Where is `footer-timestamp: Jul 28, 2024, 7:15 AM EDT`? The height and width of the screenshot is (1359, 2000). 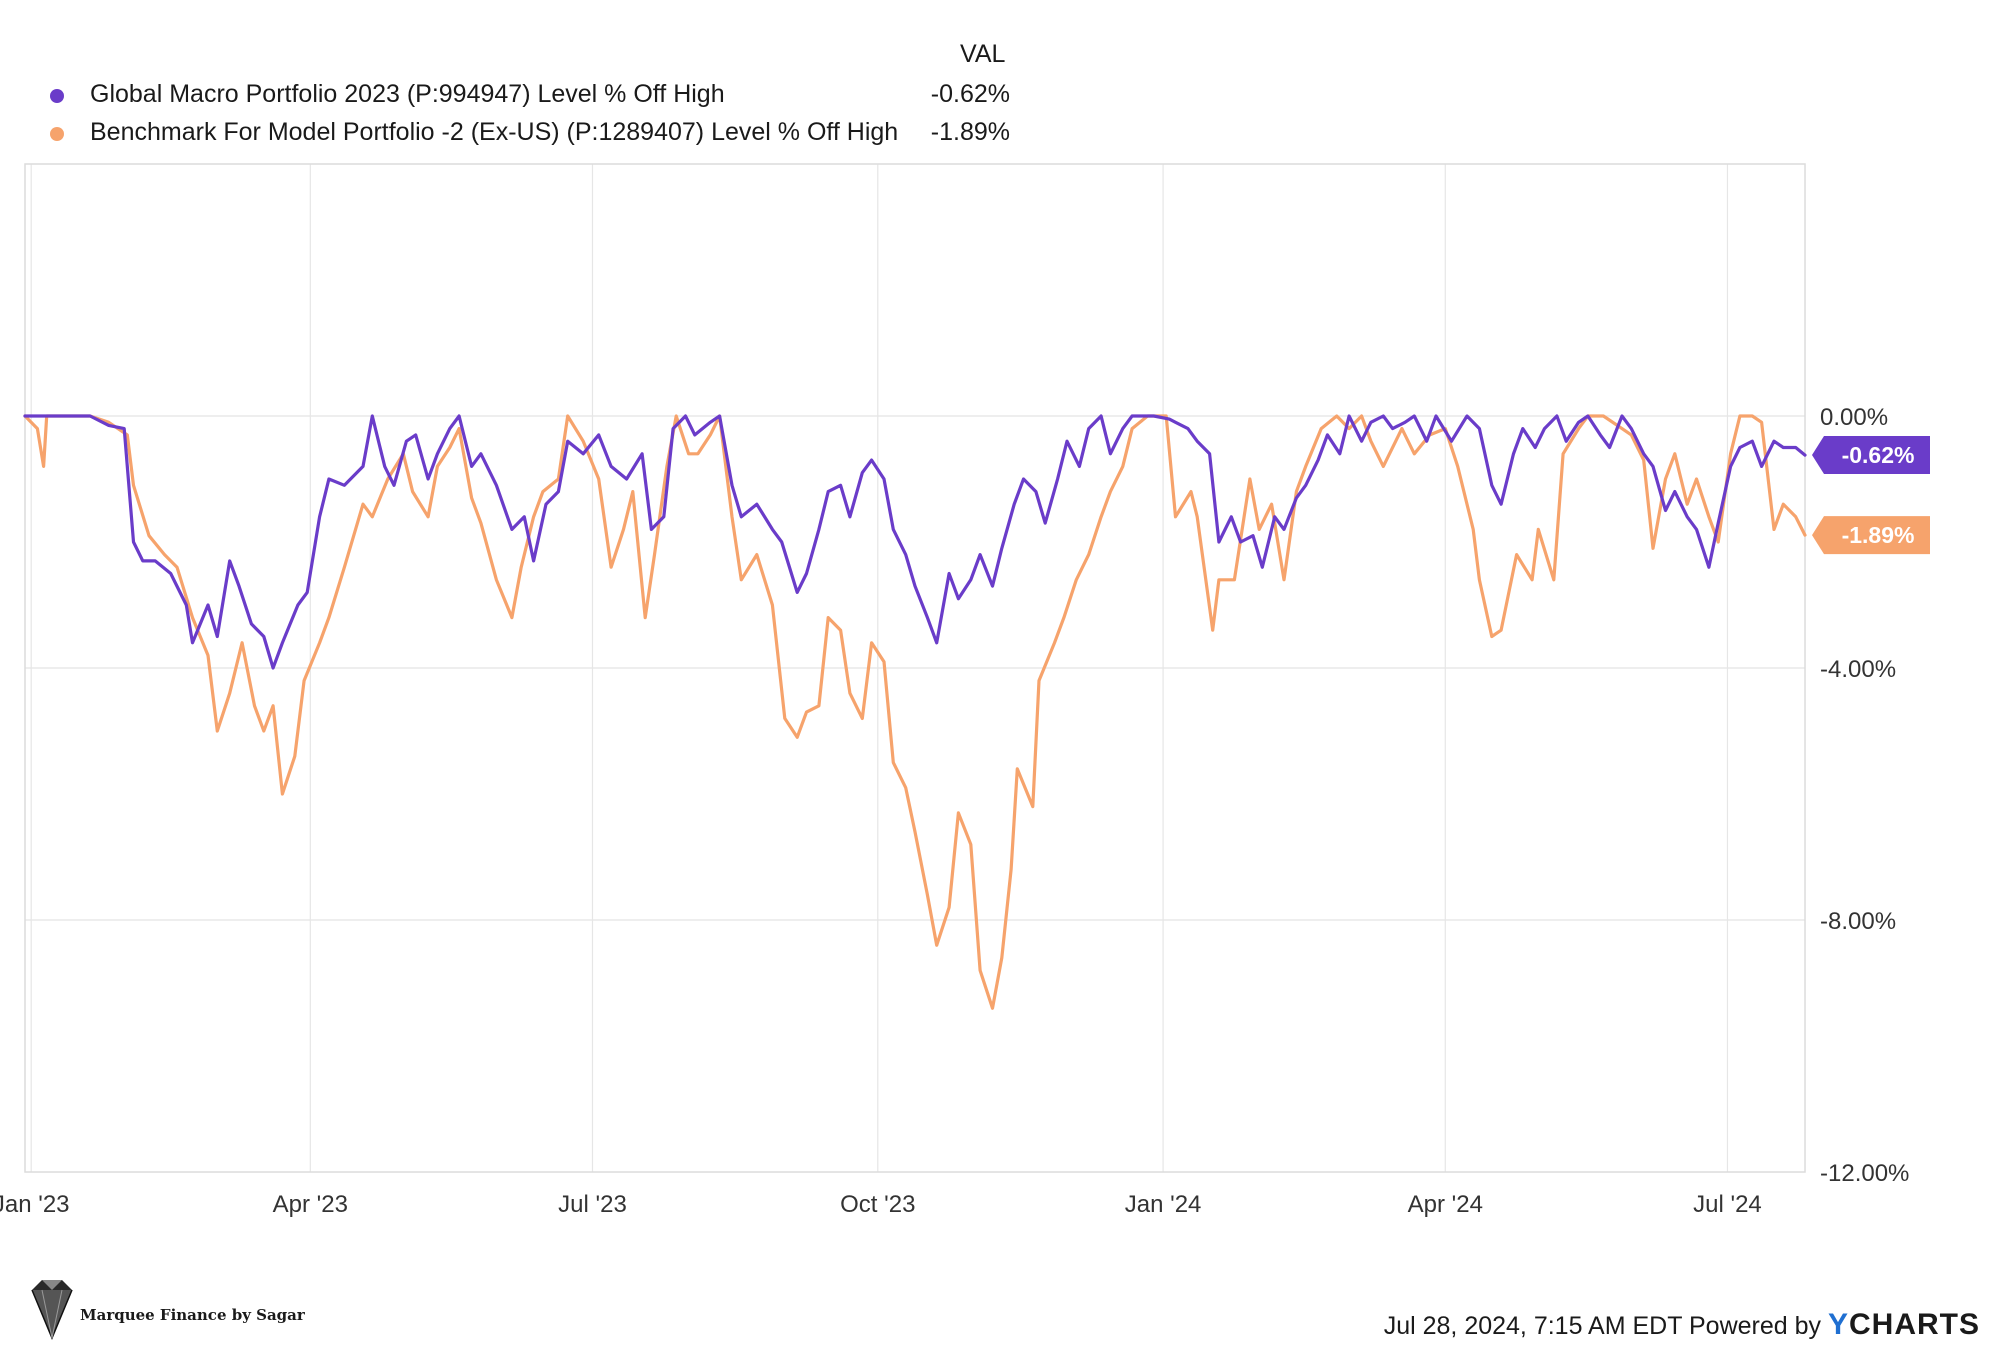
footer-timestamp: Jul 28, 2024, 7:15 AM EDT is located at coordinates (1533, 1326).